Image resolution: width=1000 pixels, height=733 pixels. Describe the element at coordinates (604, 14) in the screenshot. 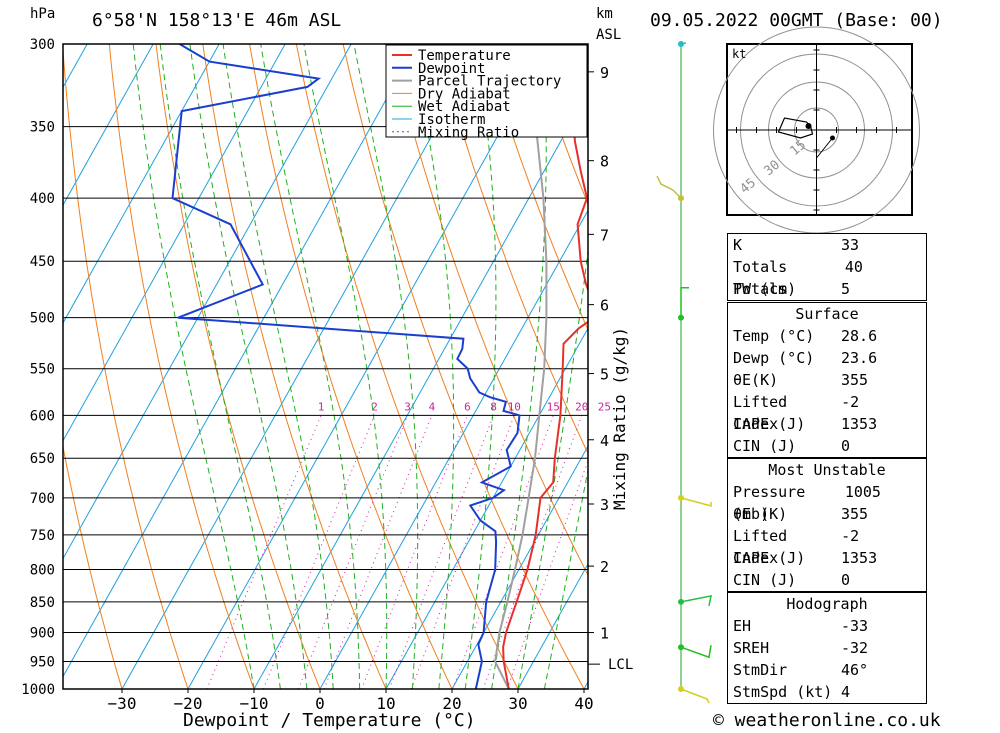

I see `km-unit-label: km` at that location.